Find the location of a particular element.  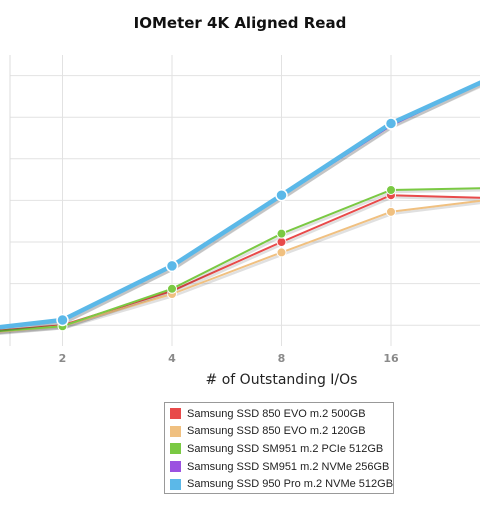

chart-title: IOMeter 4K Aligned Read is located at coordinates (240, 23).